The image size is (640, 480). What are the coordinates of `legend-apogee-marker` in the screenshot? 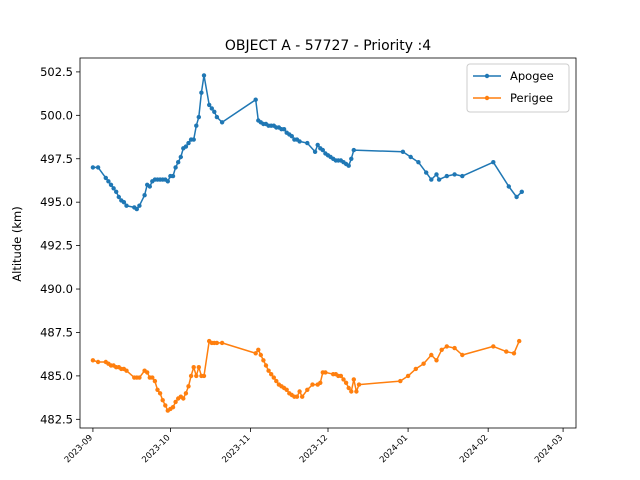 It's located at (487, 76).